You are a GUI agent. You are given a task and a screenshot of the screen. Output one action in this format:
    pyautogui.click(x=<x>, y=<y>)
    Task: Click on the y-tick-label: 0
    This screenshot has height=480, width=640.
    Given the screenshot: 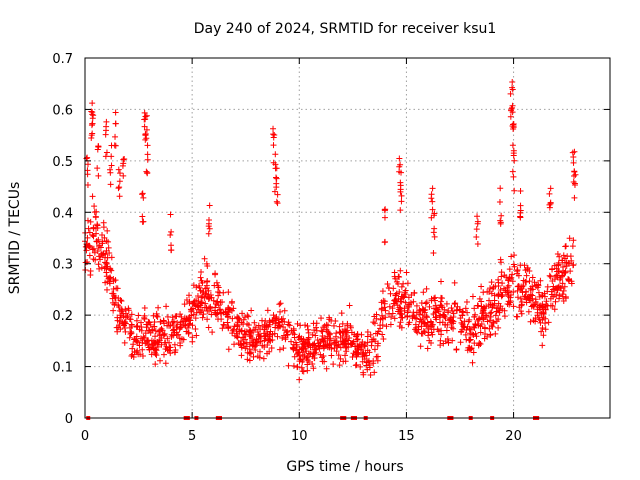 What is the action you would take?
    pyautogui.click(x=69, y=419)
    